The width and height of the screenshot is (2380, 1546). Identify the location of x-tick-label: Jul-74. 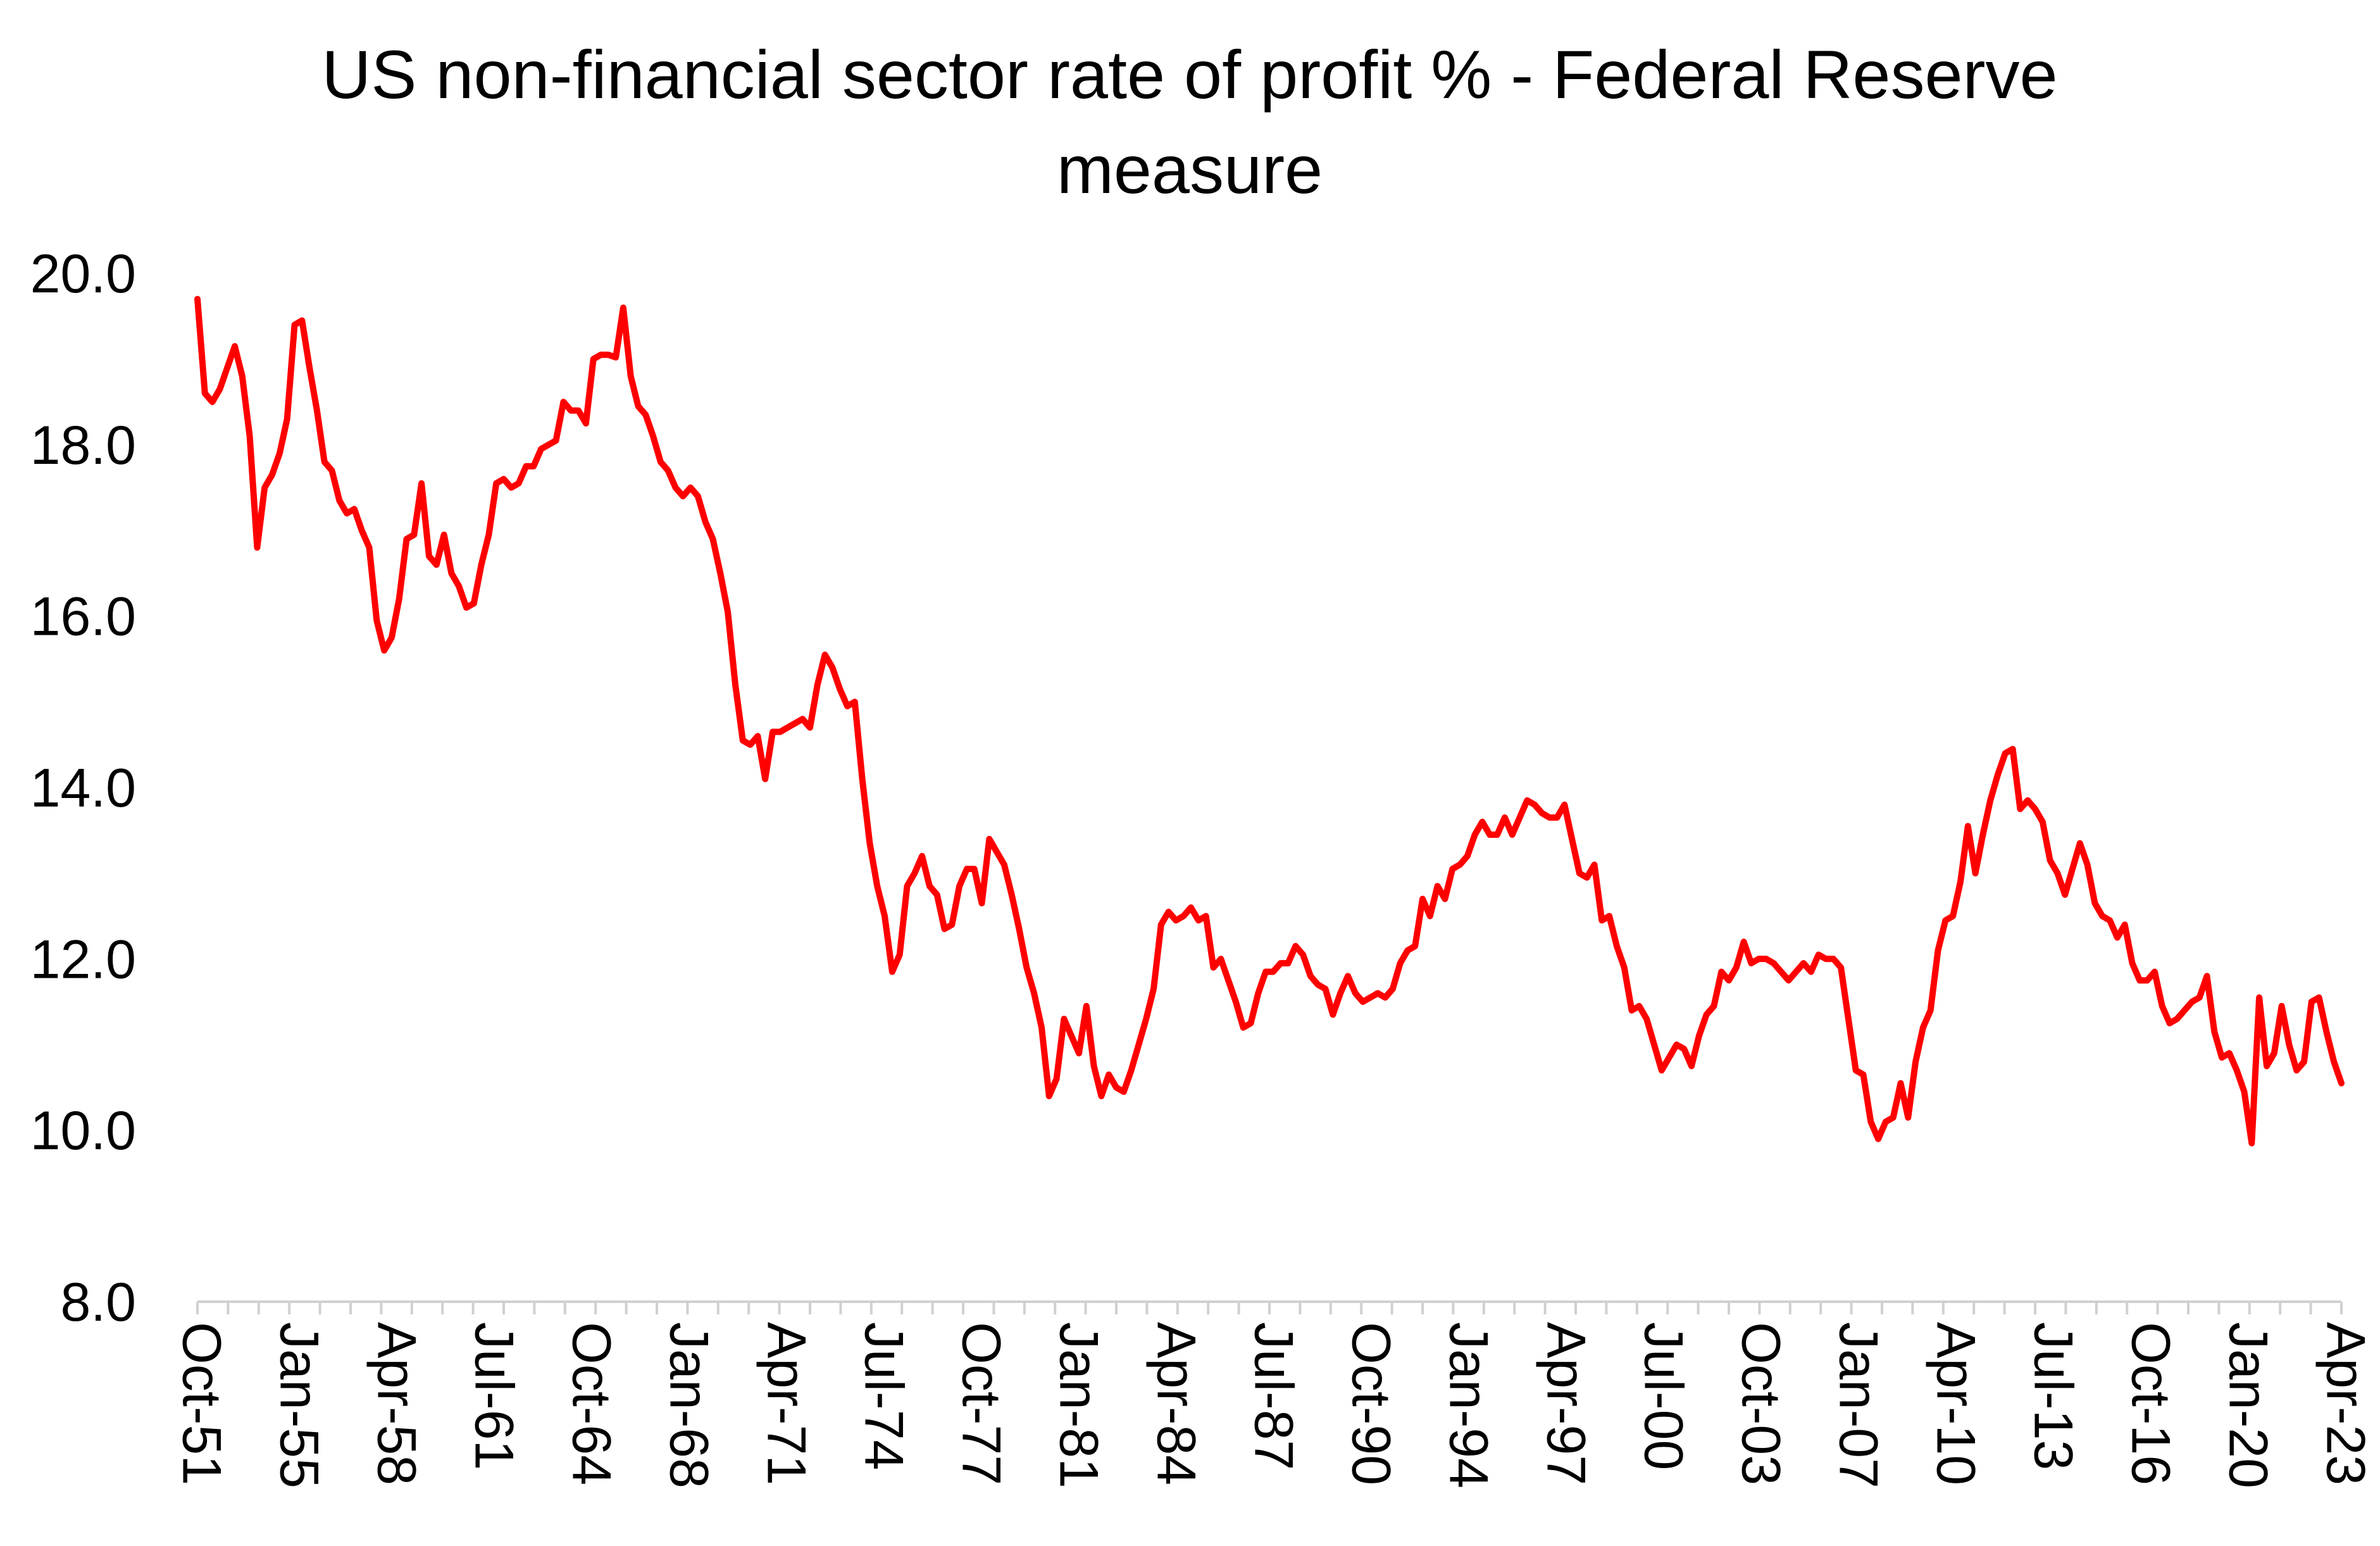
(883, 1396).